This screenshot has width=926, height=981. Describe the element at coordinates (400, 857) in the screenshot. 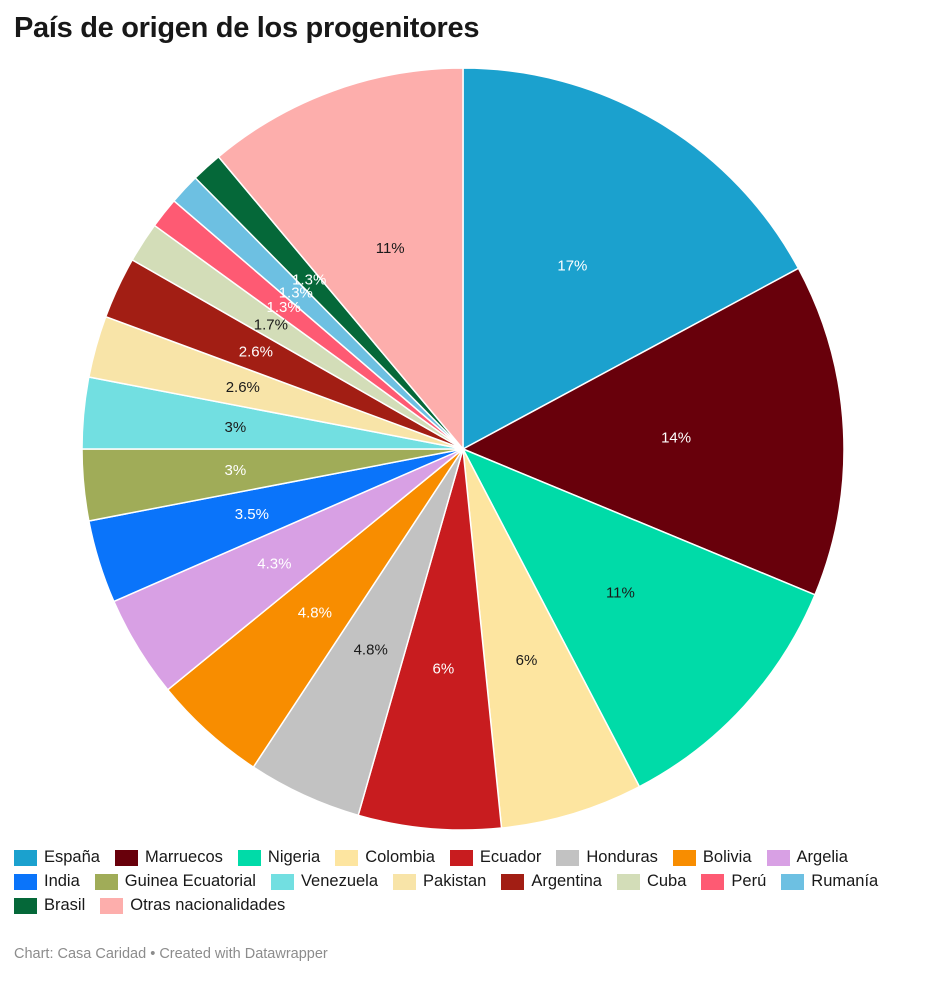

I see `legend-label: Colombia` at that location.